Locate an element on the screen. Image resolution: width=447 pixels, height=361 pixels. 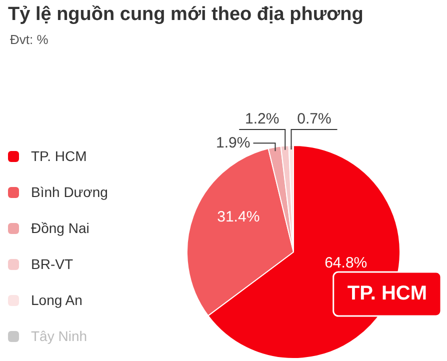
chart-title: Tỷ lệ nguồn cung mới theo địa phương is located at coordinates (186, 15).